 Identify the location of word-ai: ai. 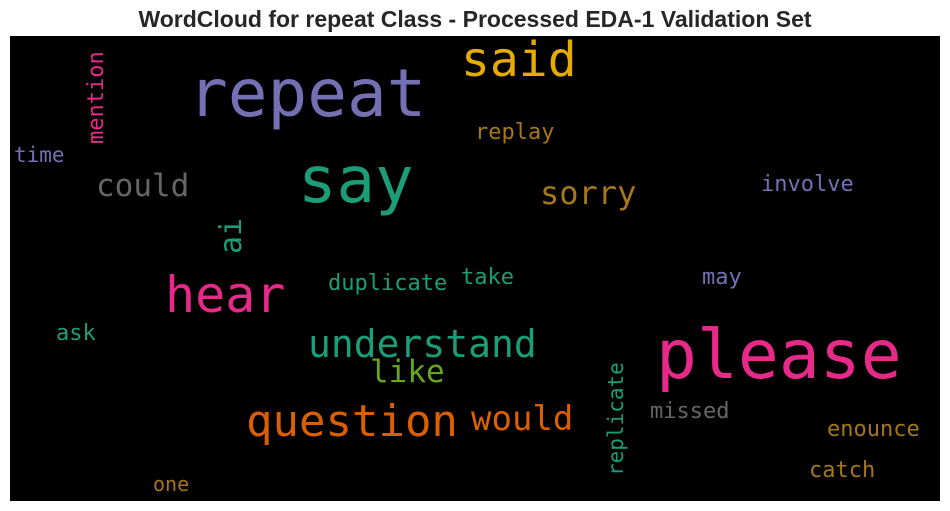
(231, 235).